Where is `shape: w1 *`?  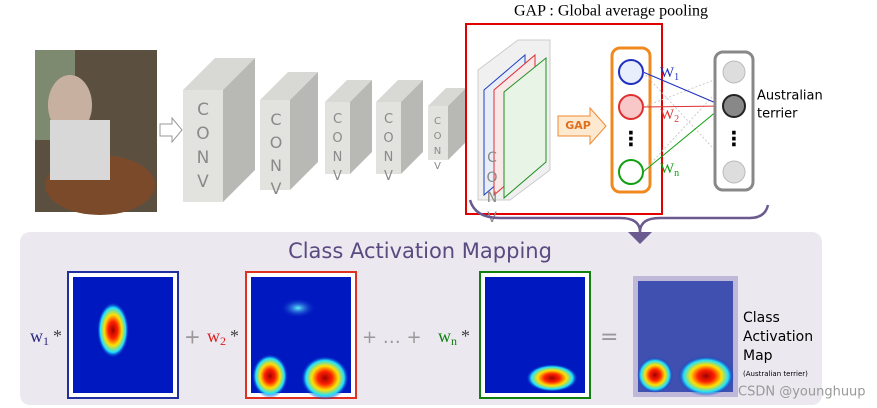 shape: w1 * is located at coordinates (46, 337).